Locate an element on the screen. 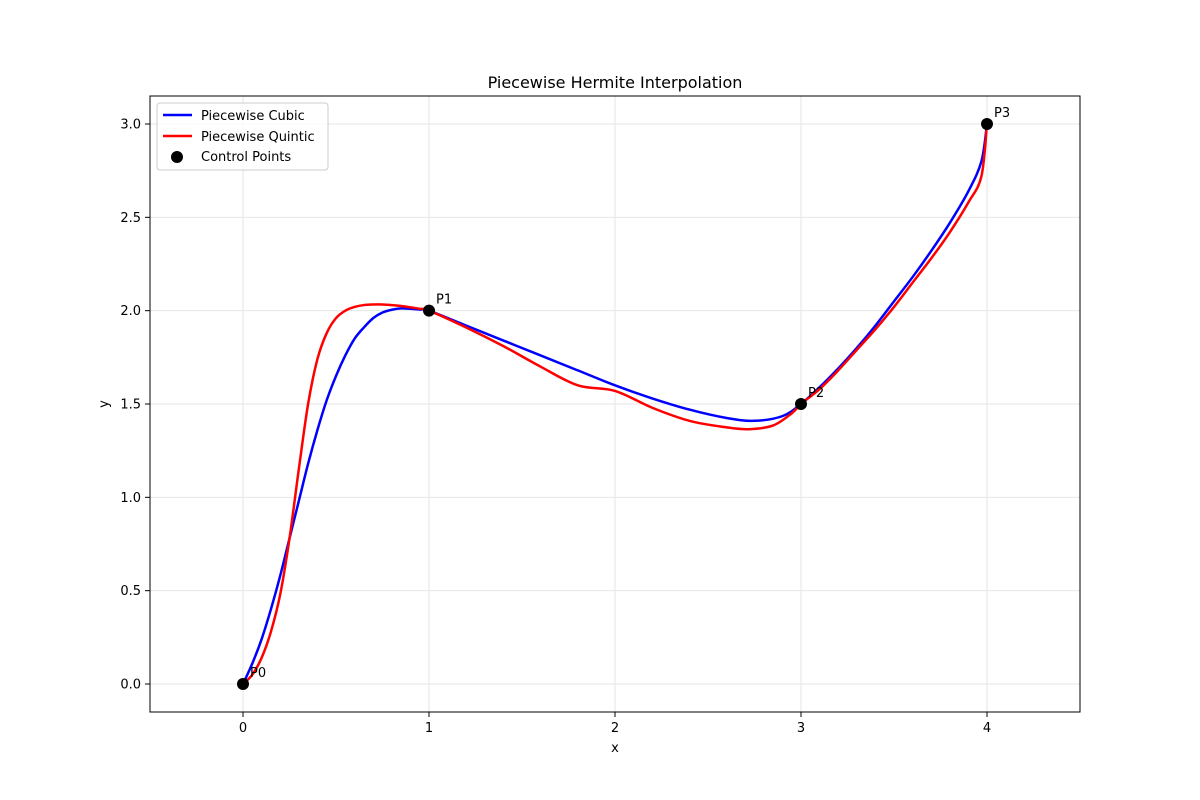 The height and width of the screenshot is (800, 1200). chart-title: Piecewise Hermite Interpolation is located at coordinates (615, 82).